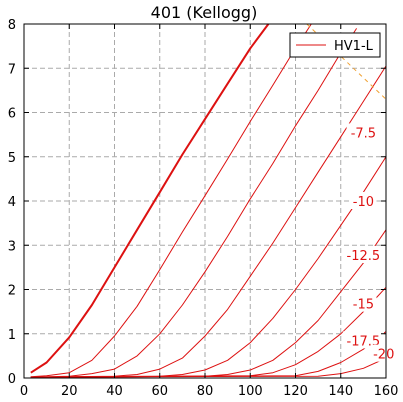 This screenshot has height=402, width=403. What do you see at coordinates (12, 291) in the screenshot?
I see `y-tick-label: 2` at bounding box center [12, 291].